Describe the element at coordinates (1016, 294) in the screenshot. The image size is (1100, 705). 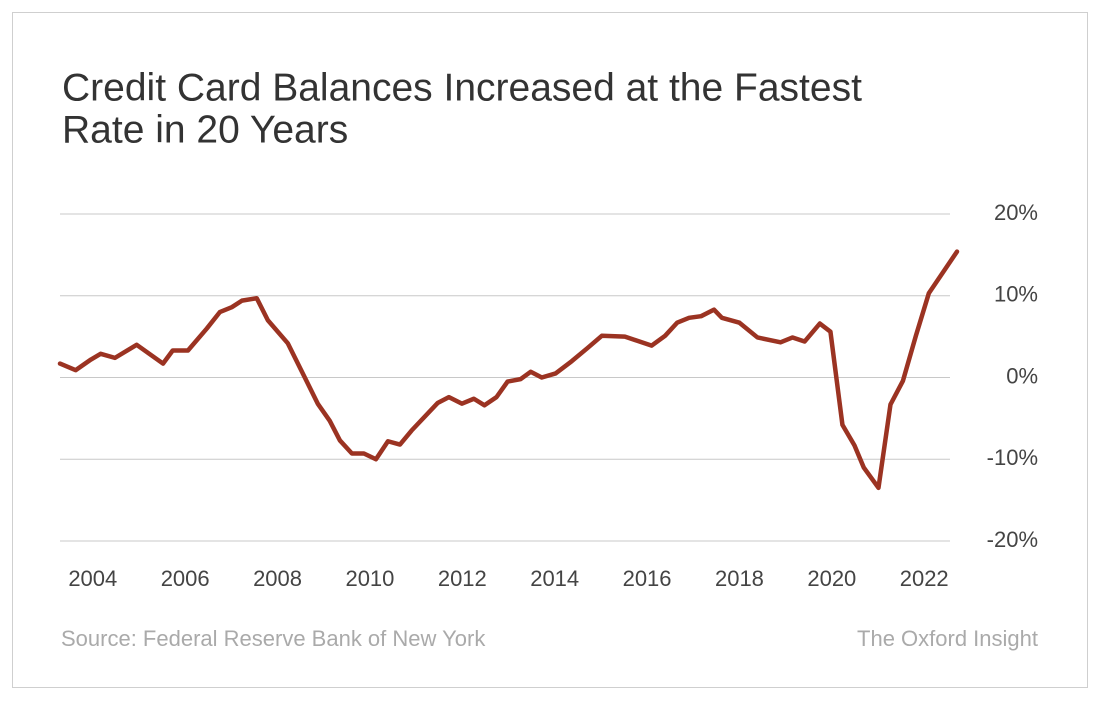
I see `y-tick-label: 10%` at that location.